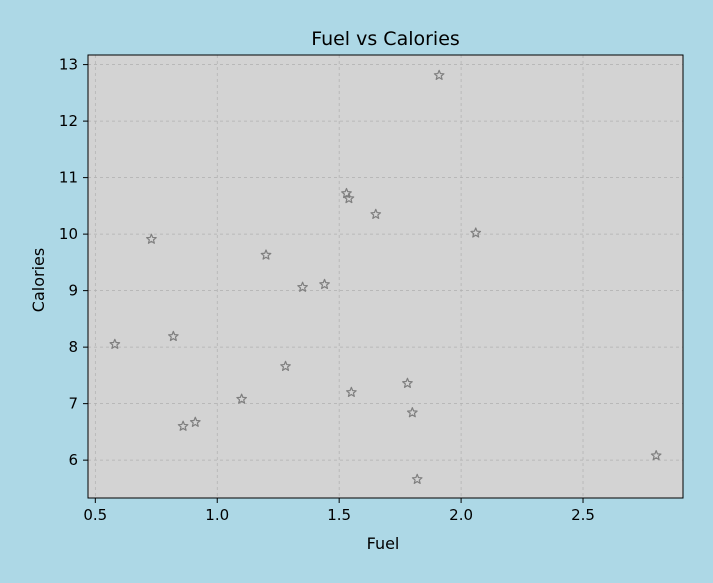 Image resolution: width=713 pixels, height=583 pixels. Describe the element at coordinates (461, 515) in the screenshot. I see `x-tick-label: 2.0` at that location.